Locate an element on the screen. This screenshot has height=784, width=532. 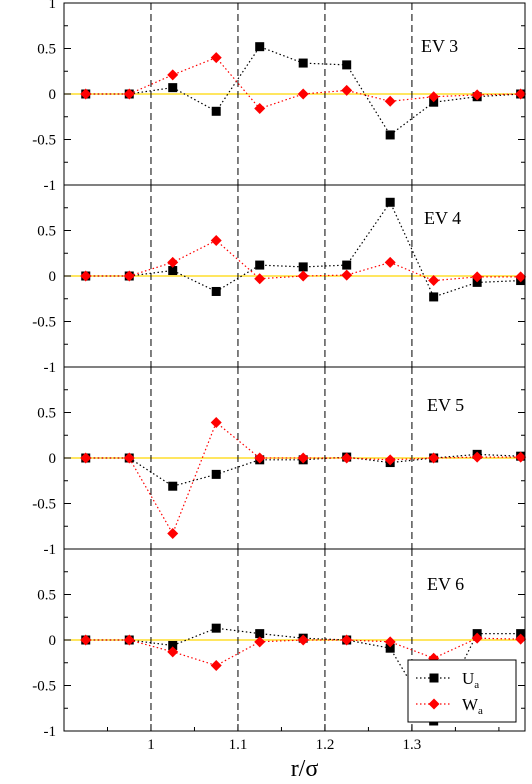
panel-label: EV 4 is located at coordinates (442, 218).